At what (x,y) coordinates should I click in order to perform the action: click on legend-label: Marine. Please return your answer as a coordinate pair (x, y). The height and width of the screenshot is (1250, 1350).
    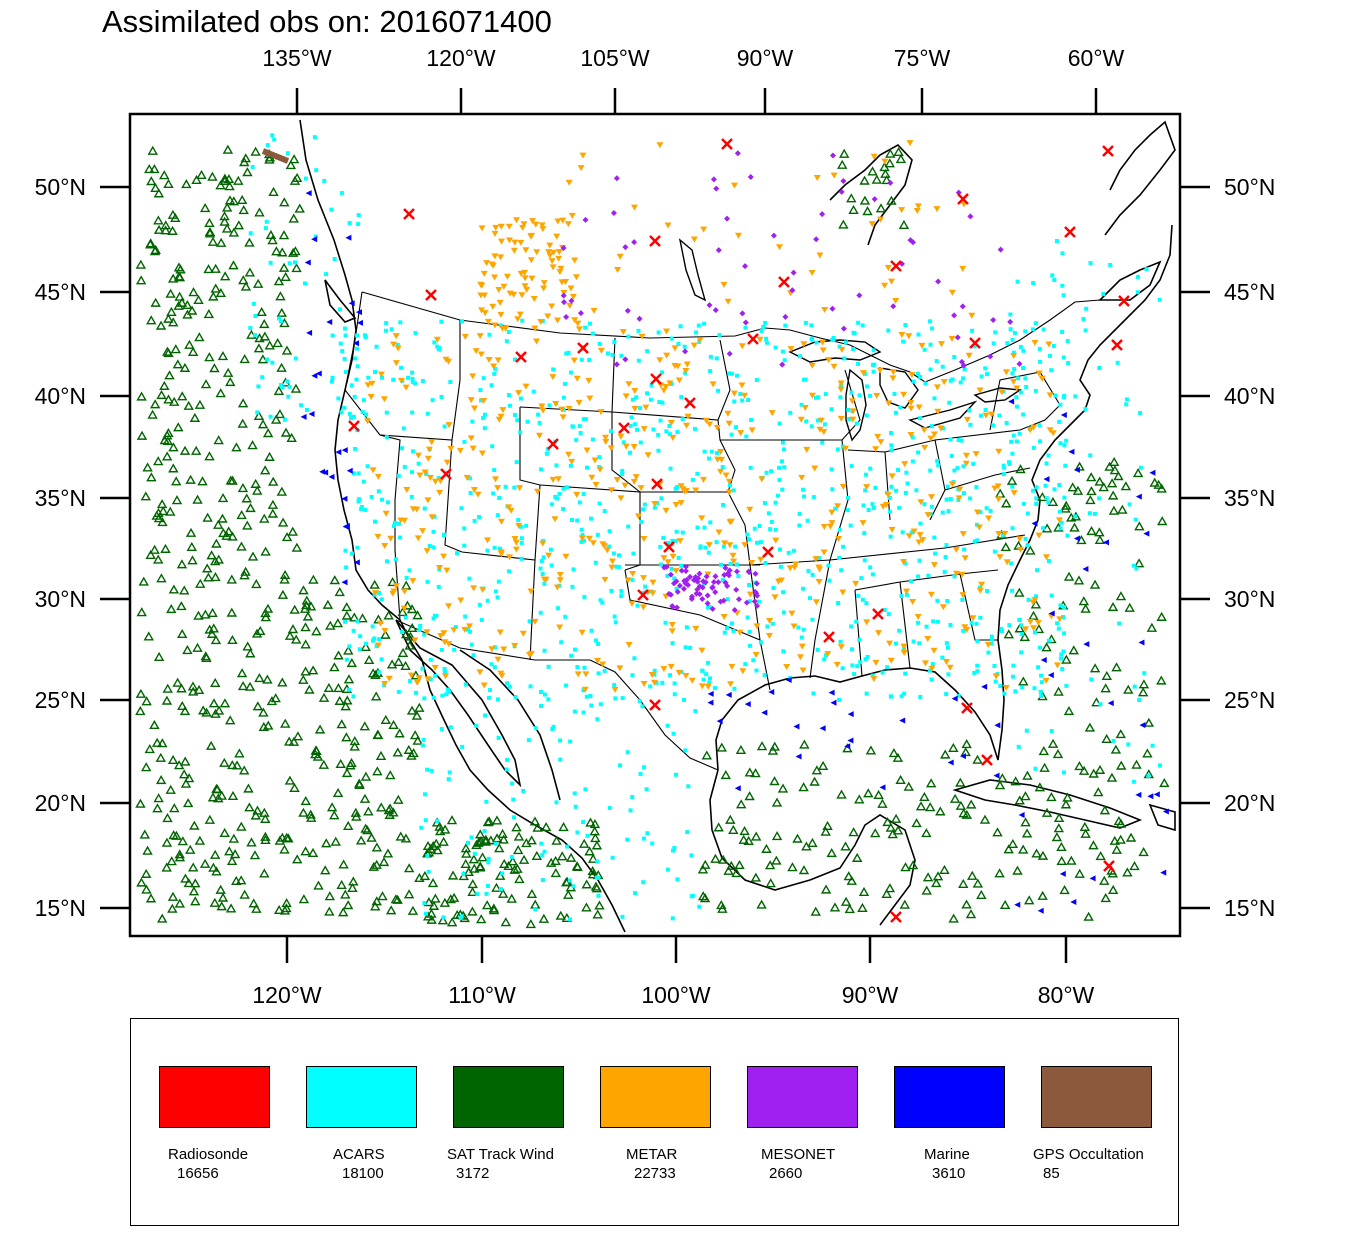
    Looking at the image, I should click on (947, 1154).